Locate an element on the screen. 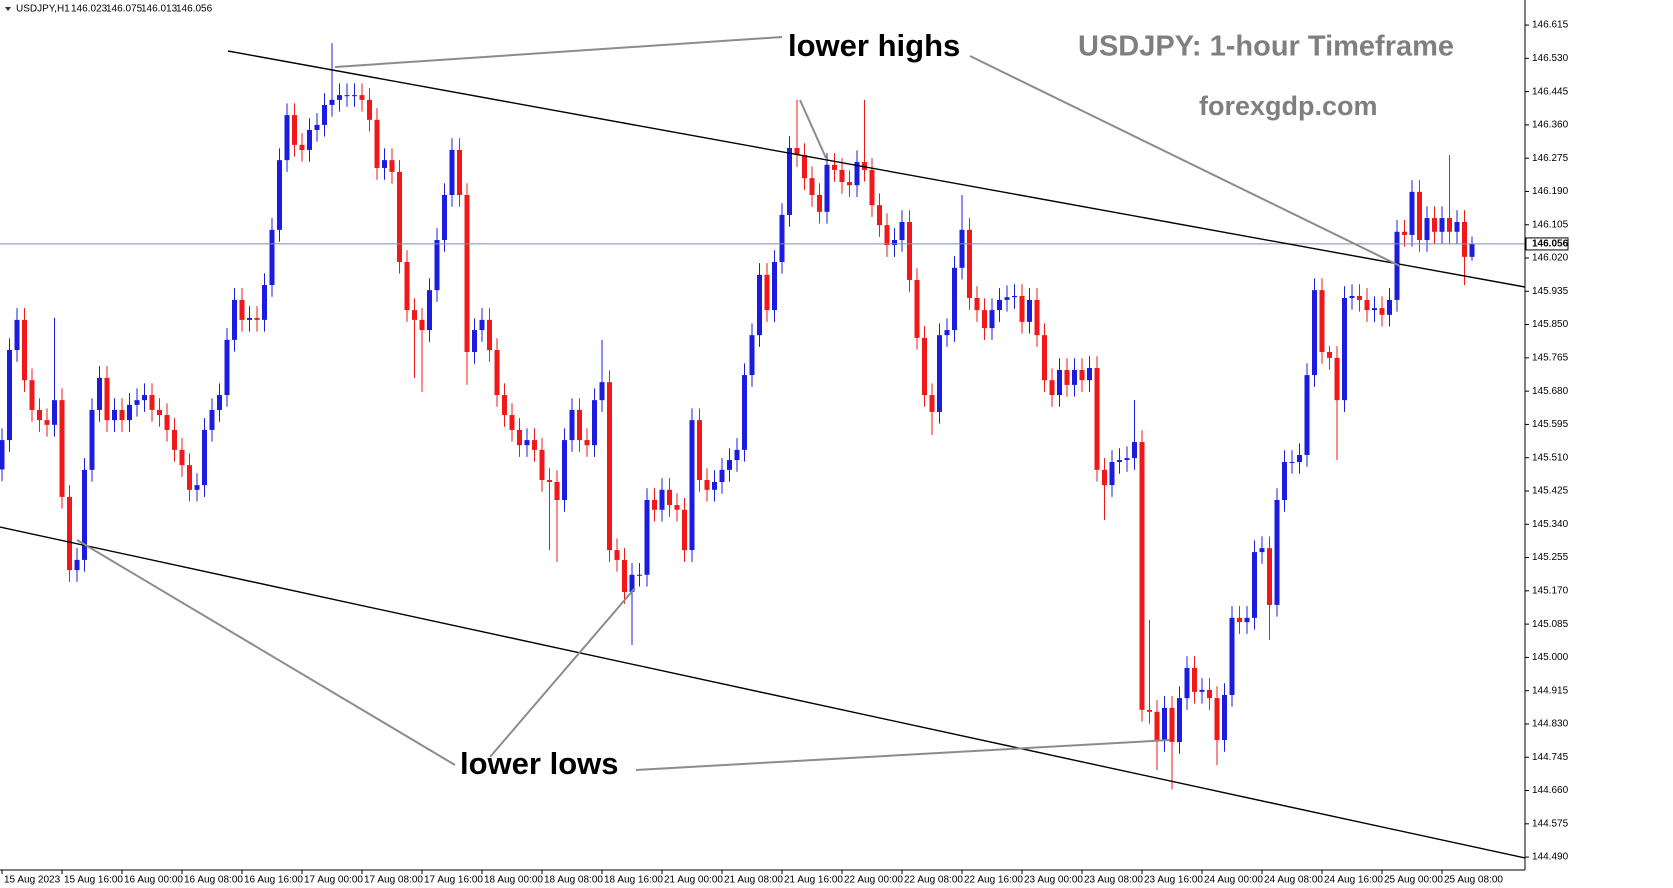  y-tick-label: 145.085 is located at coordinates (1550, 624).